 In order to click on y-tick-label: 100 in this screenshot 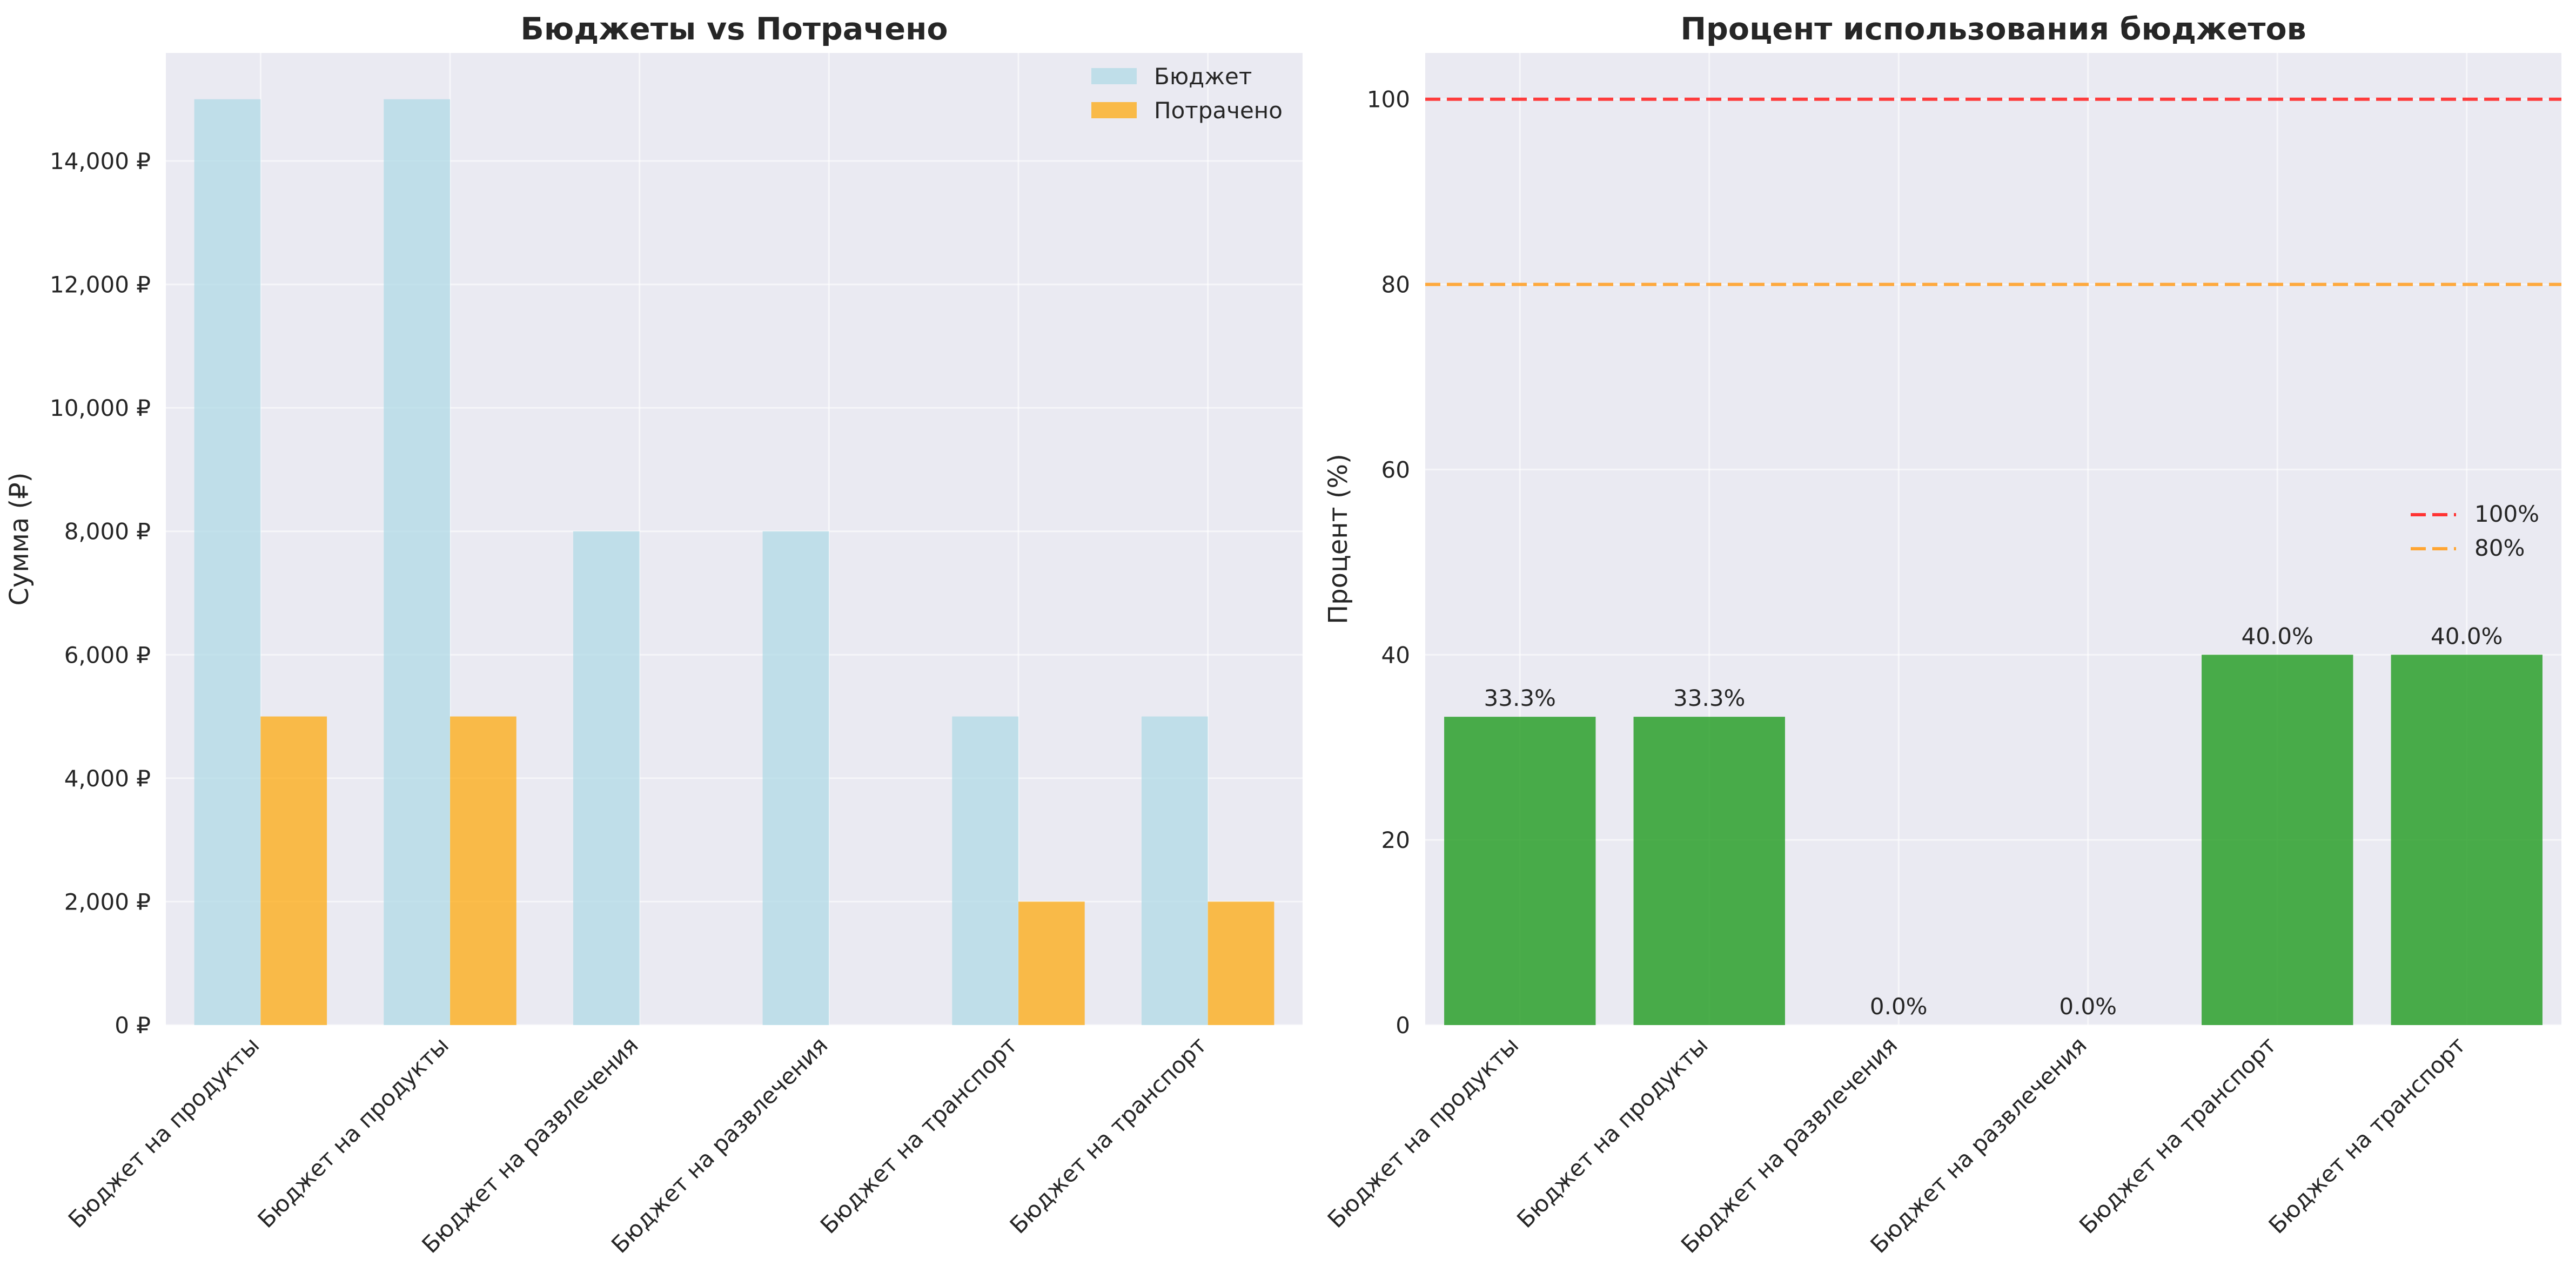, I will do `click(1389, 99)`.